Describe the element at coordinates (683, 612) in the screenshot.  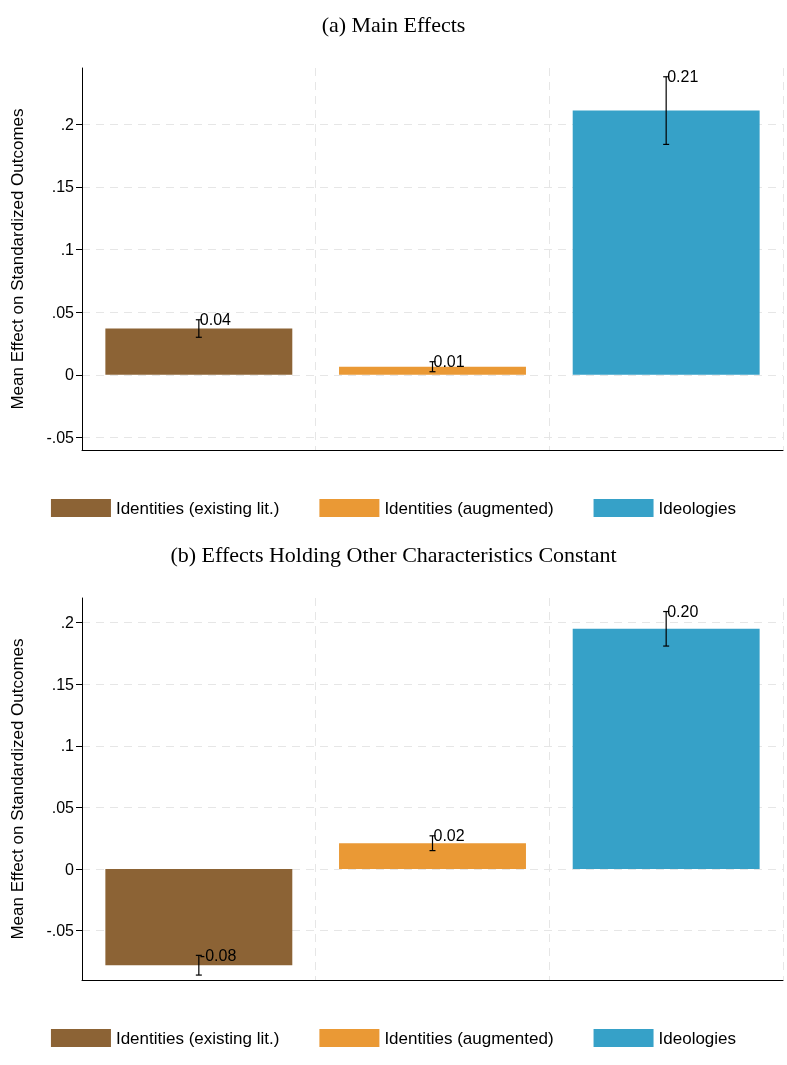
I see `data-label: 0.20` at that location.